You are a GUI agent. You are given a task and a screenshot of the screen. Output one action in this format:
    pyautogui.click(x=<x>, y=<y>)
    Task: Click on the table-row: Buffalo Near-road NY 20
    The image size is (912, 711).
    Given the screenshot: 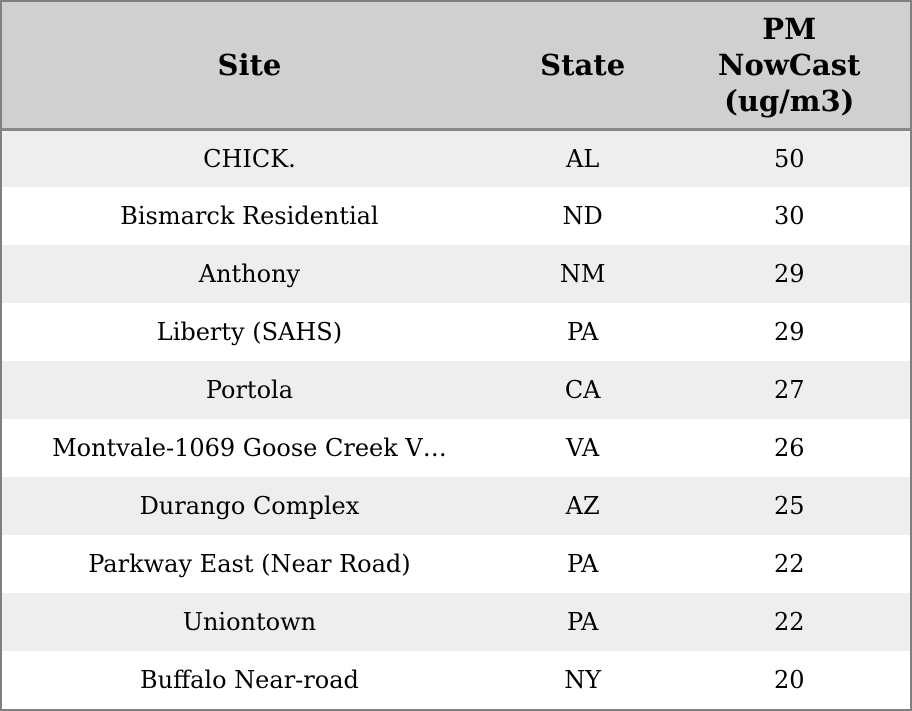 What is the action you would take?
    pyautogui.click(x=456, y=680)
    